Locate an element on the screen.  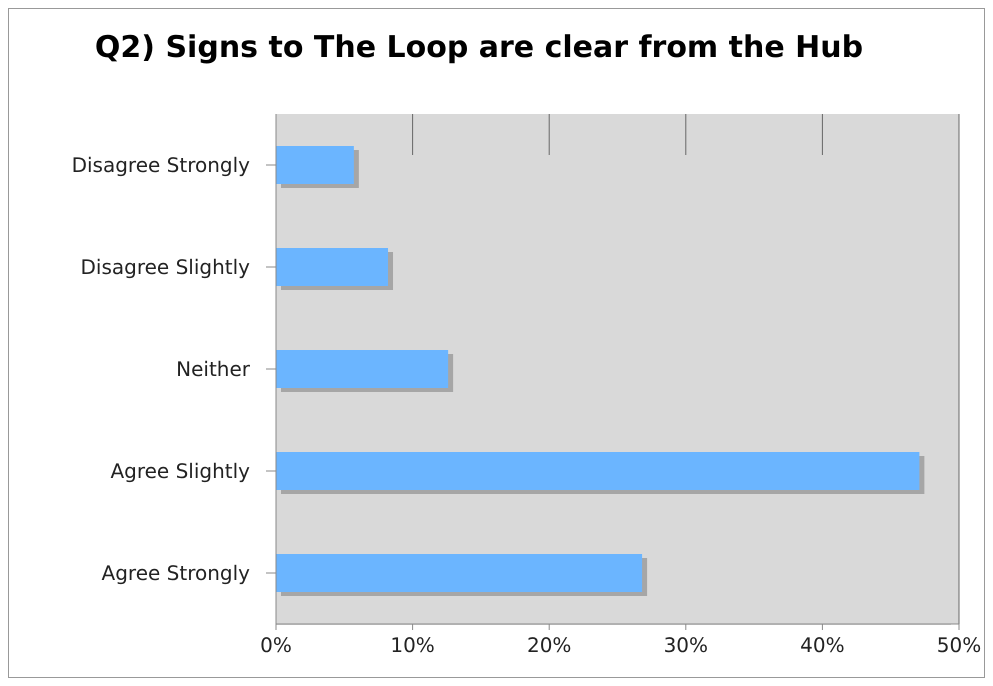
x-tick-label: 30% is located at coordinates (686, 645).